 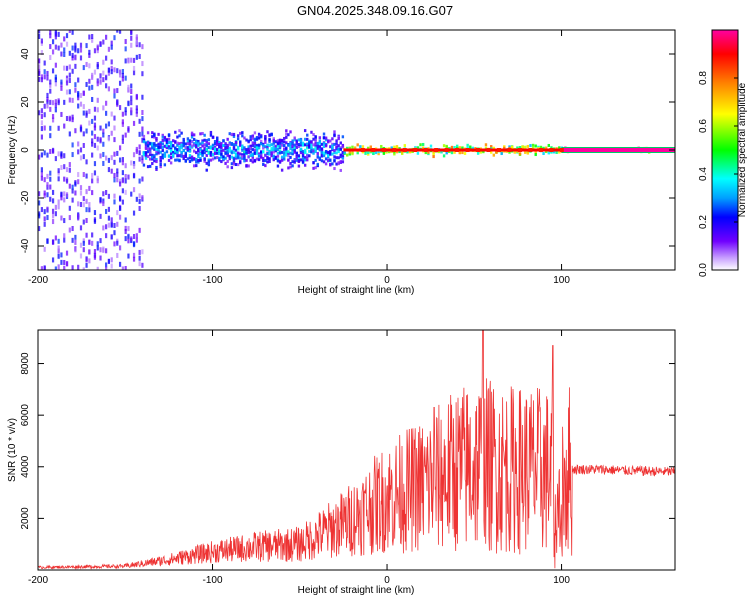 I want to click on y-tick-label: 0, so click(x=25, y=150).